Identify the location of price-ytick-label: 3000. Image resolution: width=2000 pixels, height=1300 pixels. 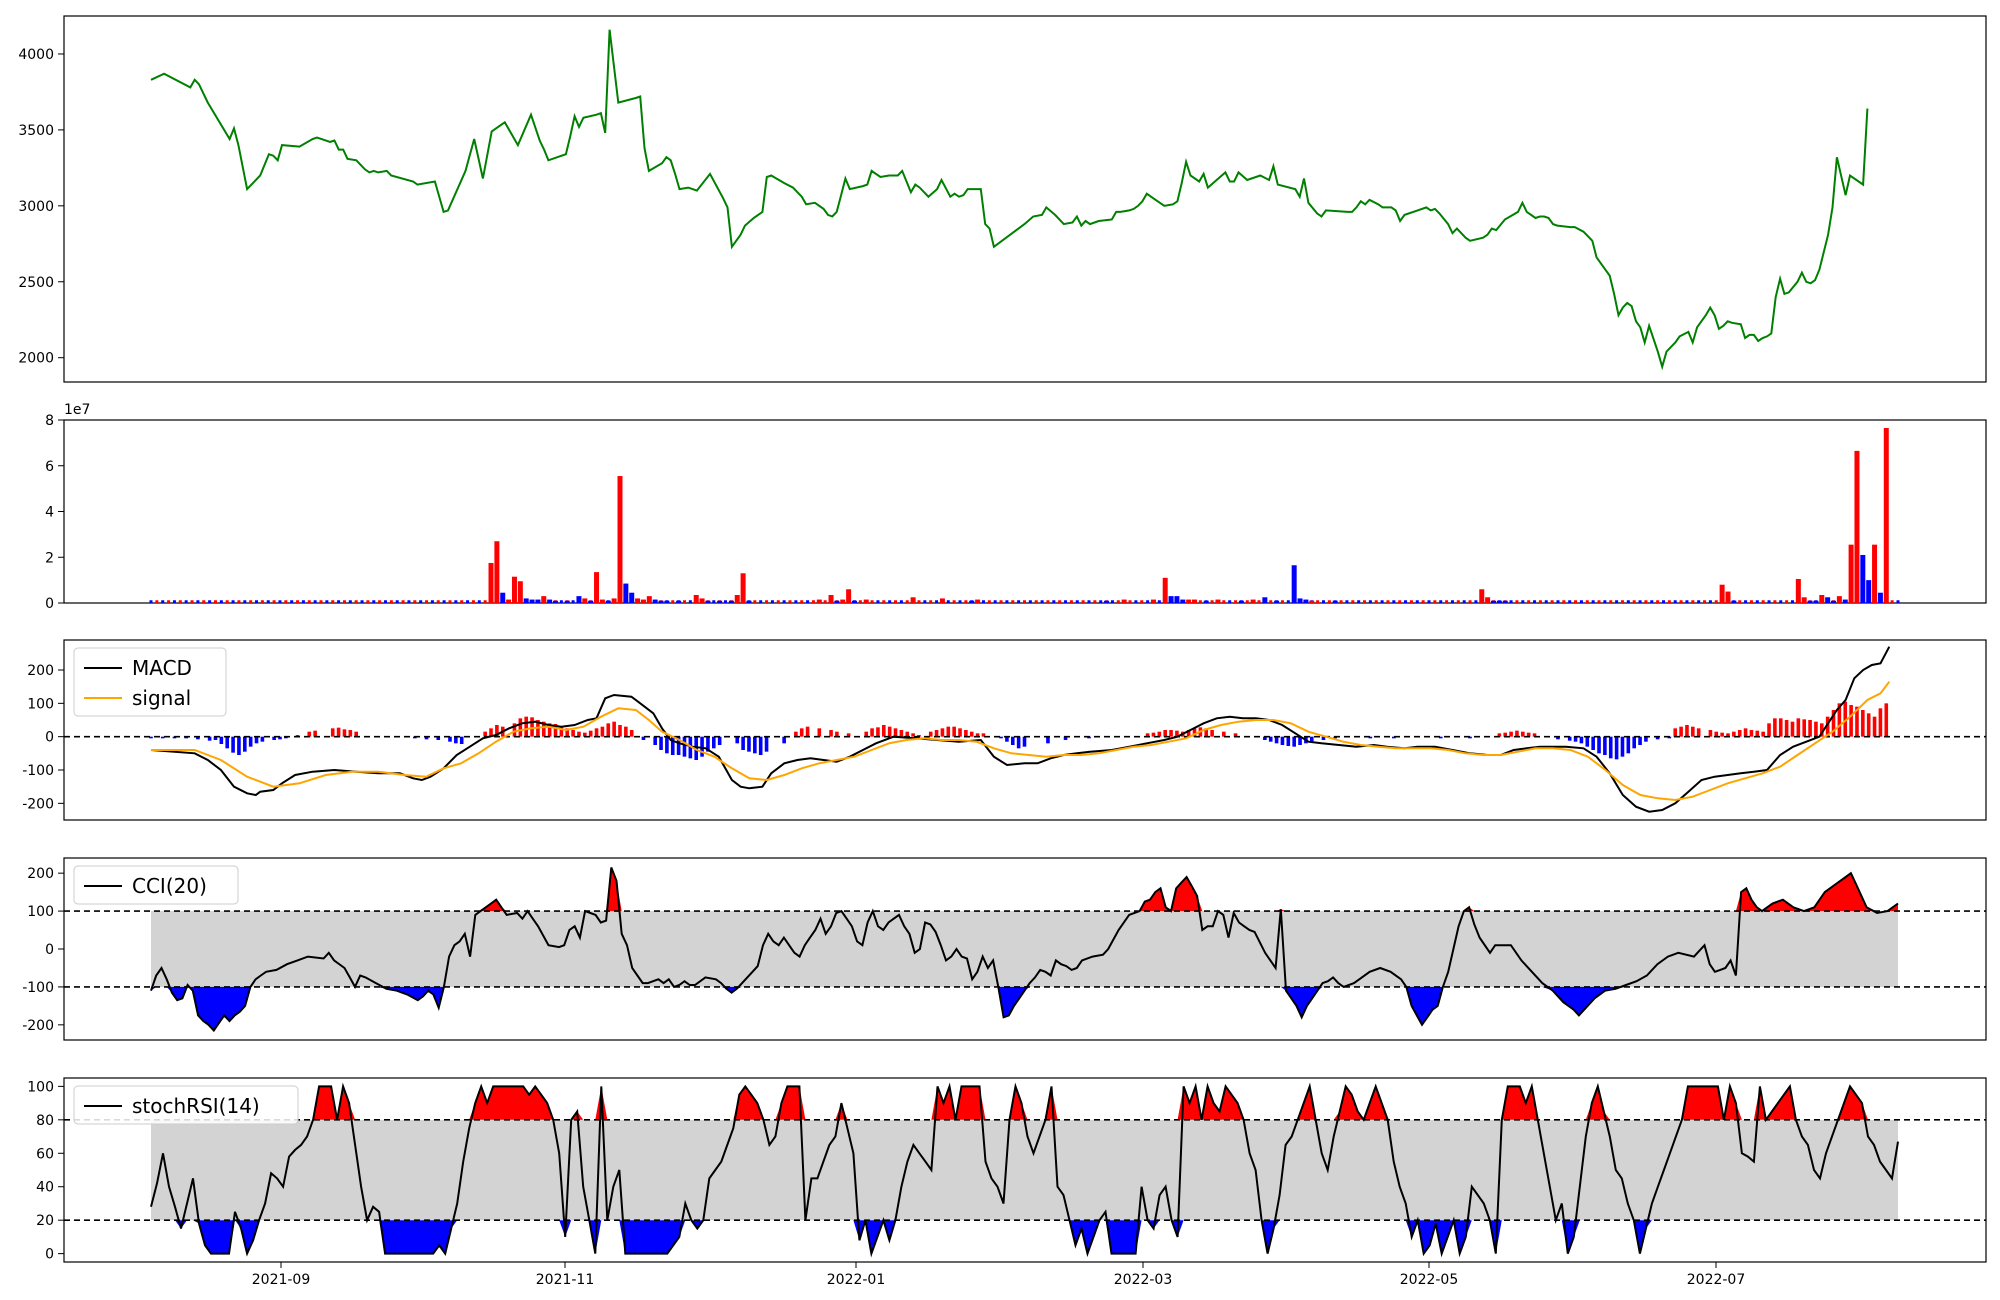
(36, 207).